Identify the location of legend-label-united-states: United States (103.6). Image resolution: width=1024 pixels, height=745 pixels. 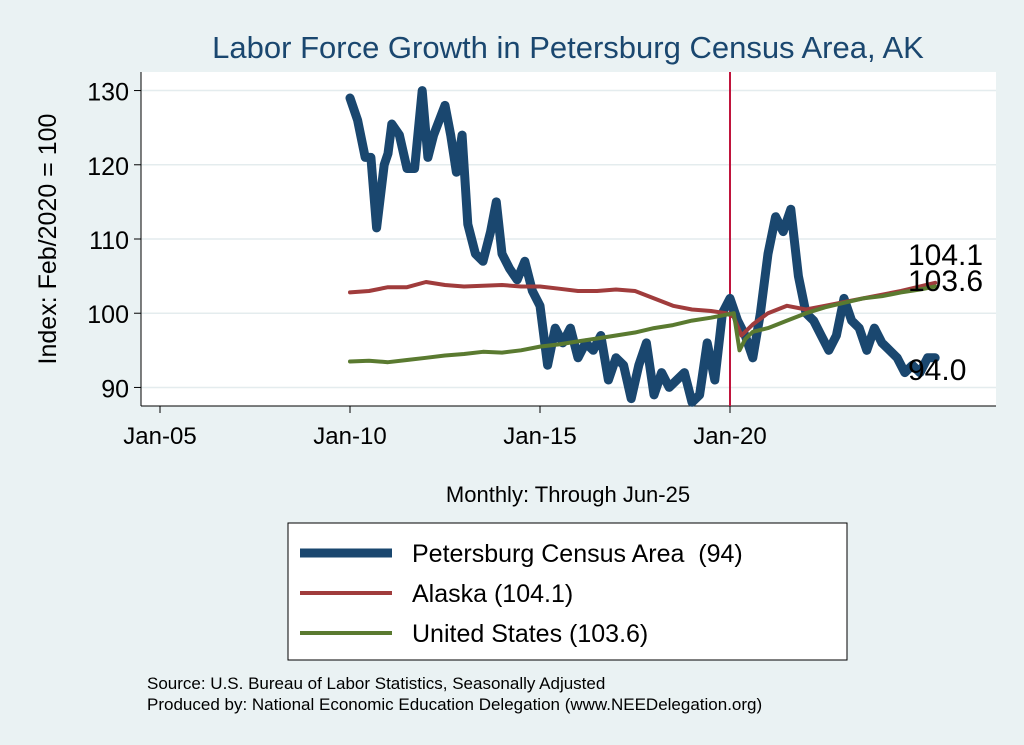
(530, 634).